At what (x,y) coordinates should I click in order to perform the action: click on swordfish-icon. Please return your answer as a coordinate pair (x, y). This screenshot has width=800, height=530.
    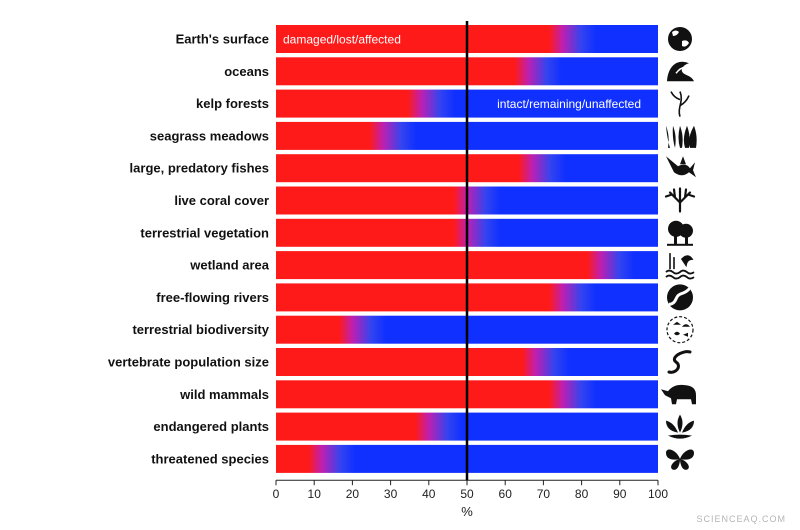
    Looking at the image, I should click on (681, 167).